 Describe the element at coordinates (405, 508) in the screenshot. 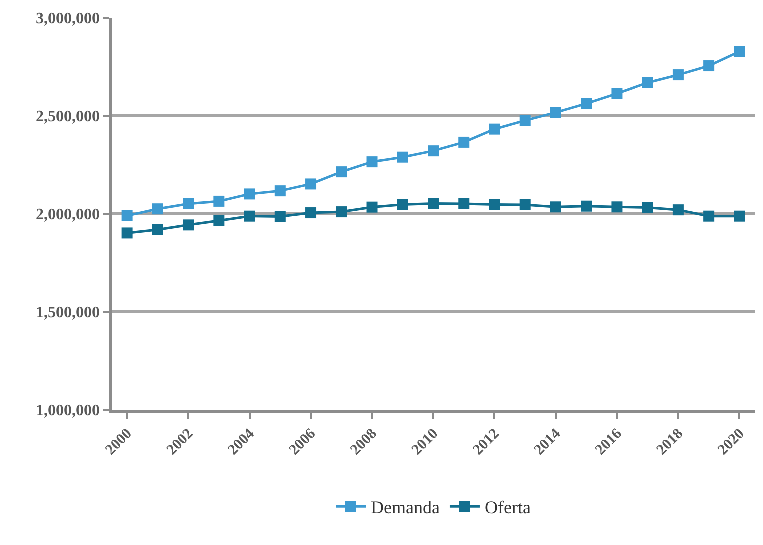

I see `legend-label: Demanda` at that location.